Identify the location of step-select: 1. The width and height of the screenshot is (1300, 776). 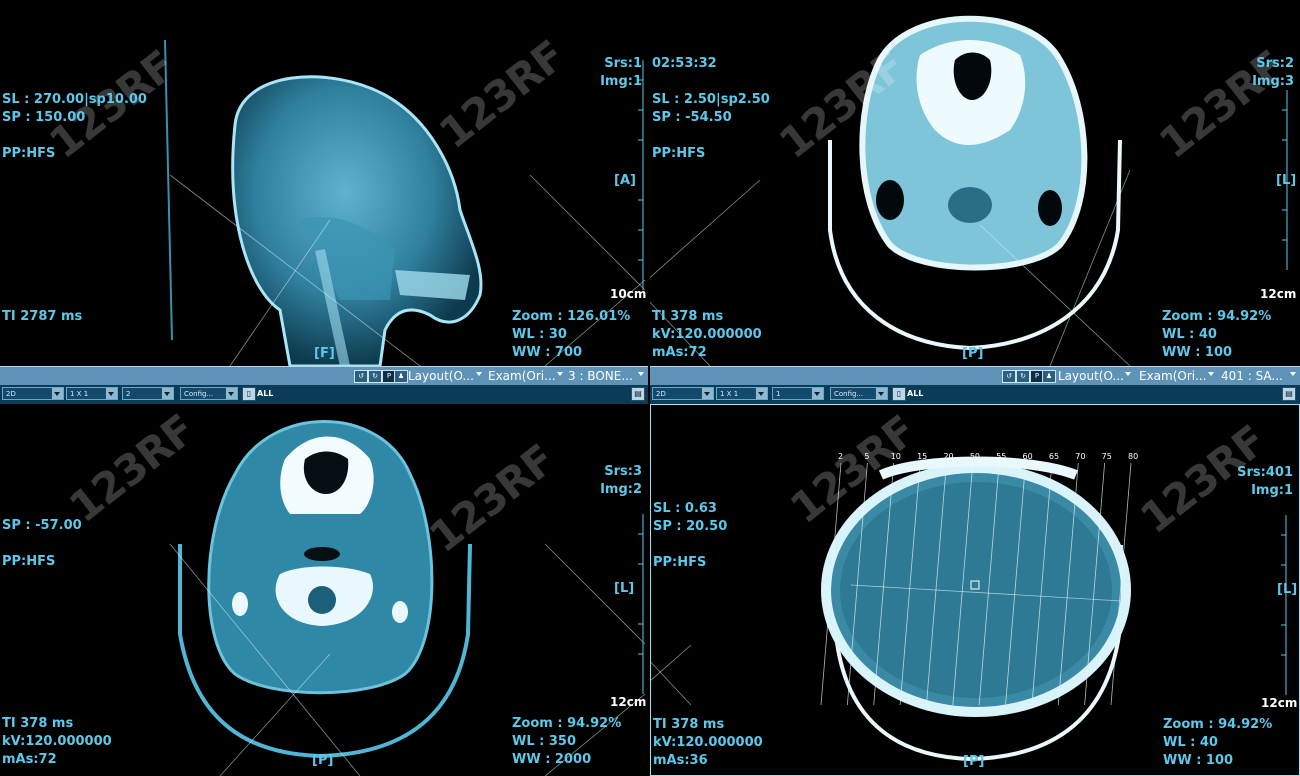
(798, 393).